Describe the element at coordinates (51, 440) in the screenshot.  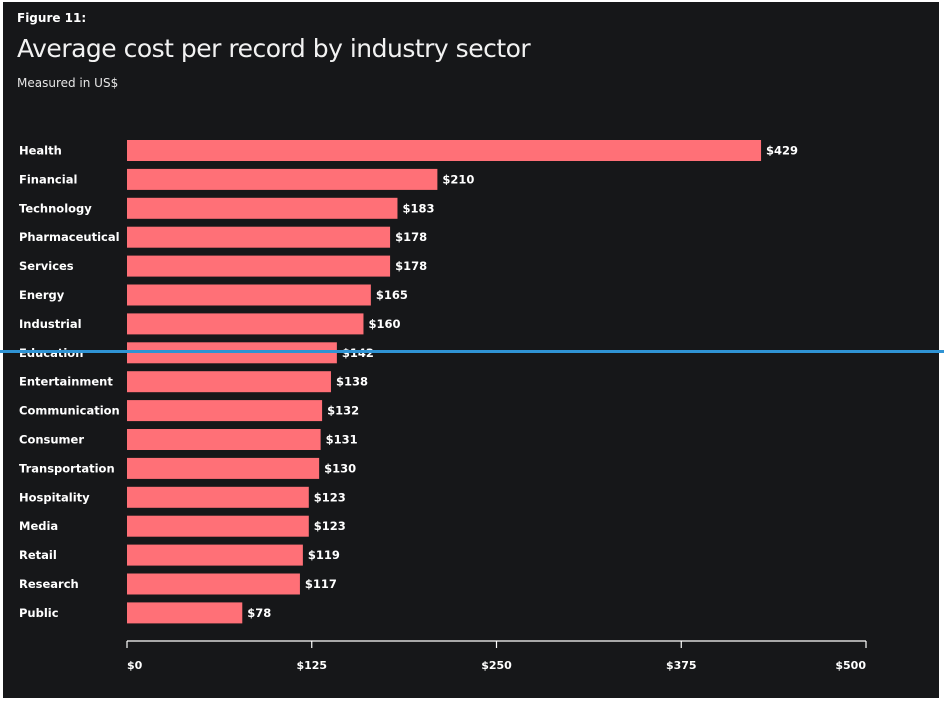
I see `category-label-consumer: Consumer` at that location.